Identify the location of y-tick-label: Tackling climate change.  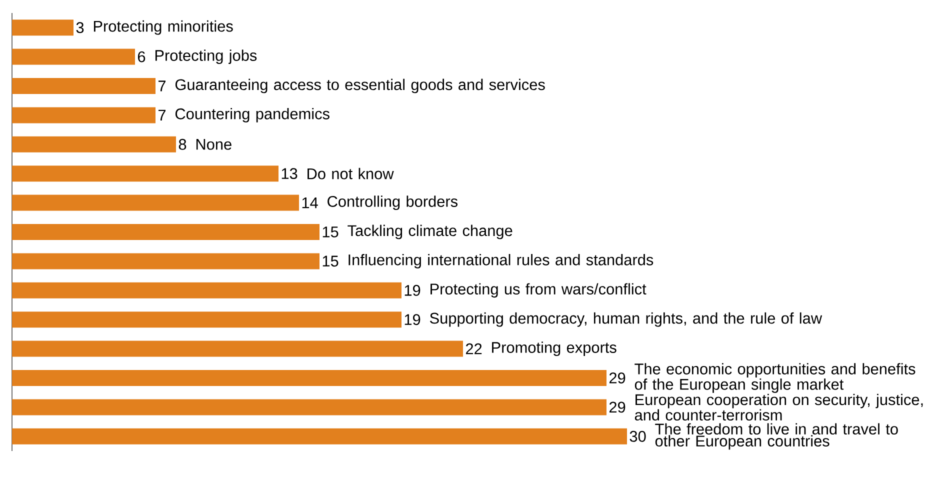
(430, 232).